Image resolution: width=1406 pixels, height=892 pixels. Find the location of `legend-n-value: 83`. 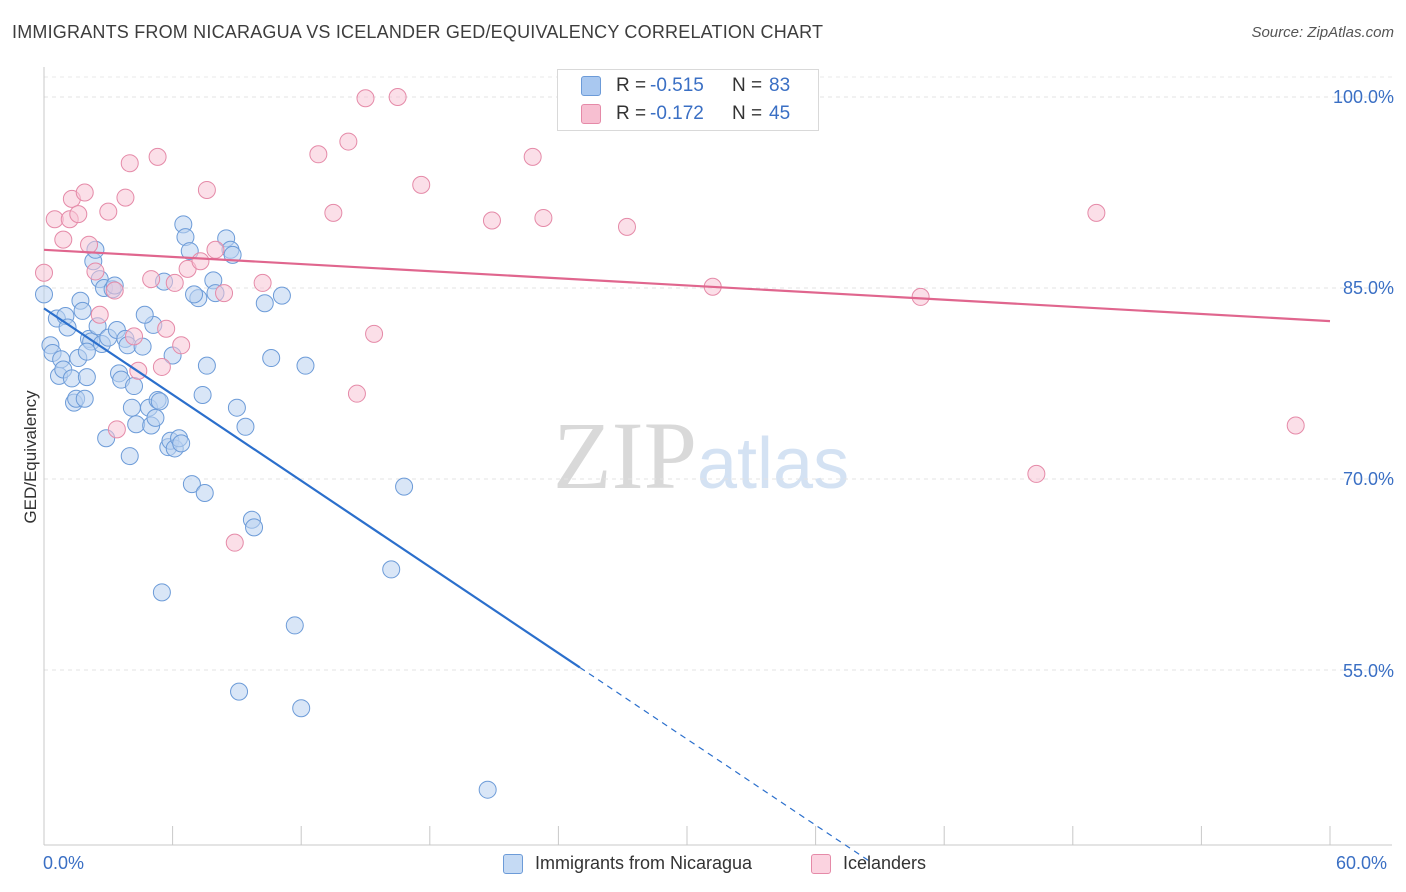

legend-n-value: 83 is located at coordinates (780, 85).